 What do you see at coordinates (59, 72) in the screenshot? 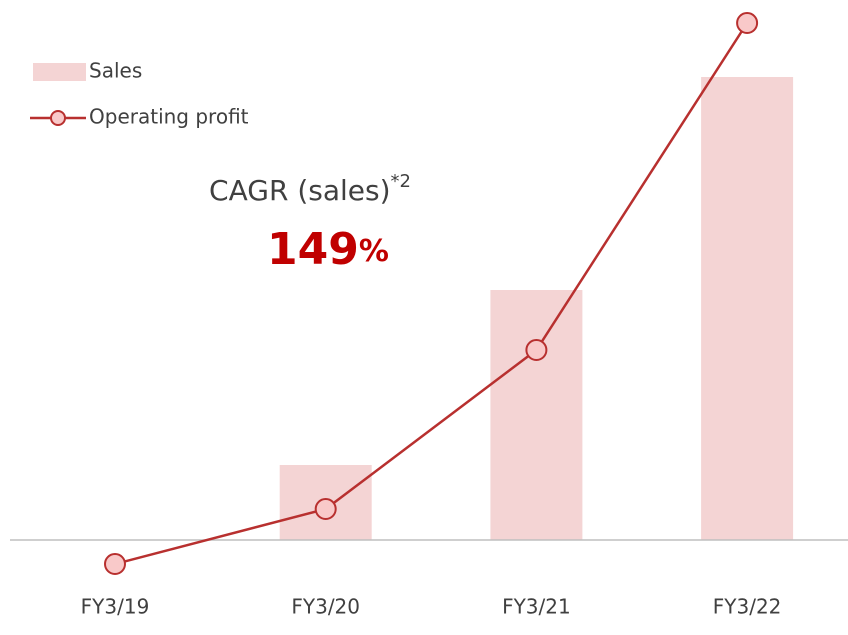
I see `legend-swatch` at bounding box center [59, 72].